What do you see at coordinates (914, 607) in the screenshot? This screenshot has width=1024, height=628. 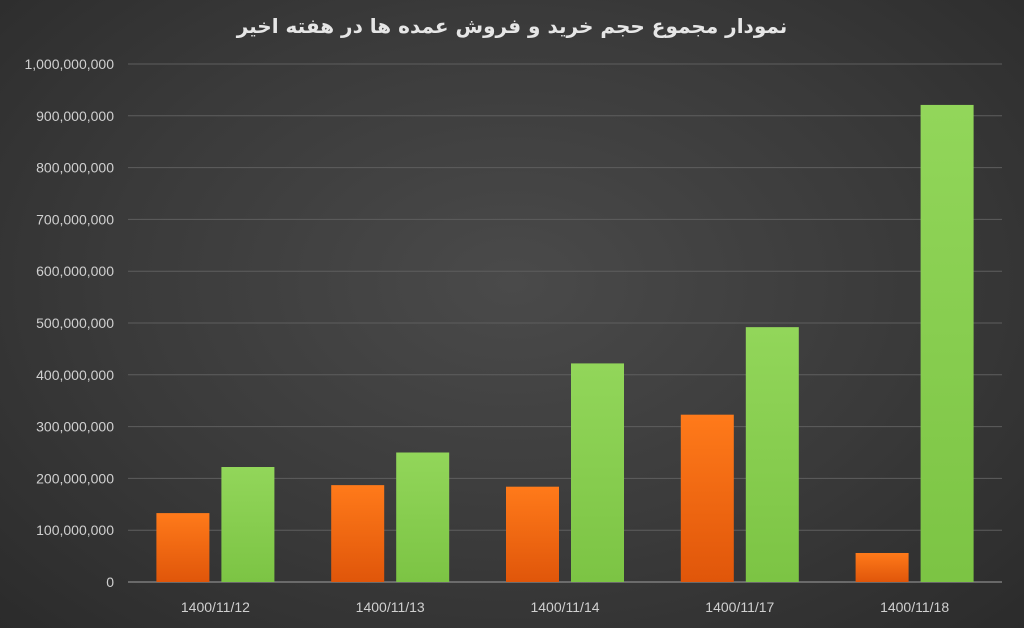 I see `x-tick-label: 1400/11/18` at bounding box center [914, 607].